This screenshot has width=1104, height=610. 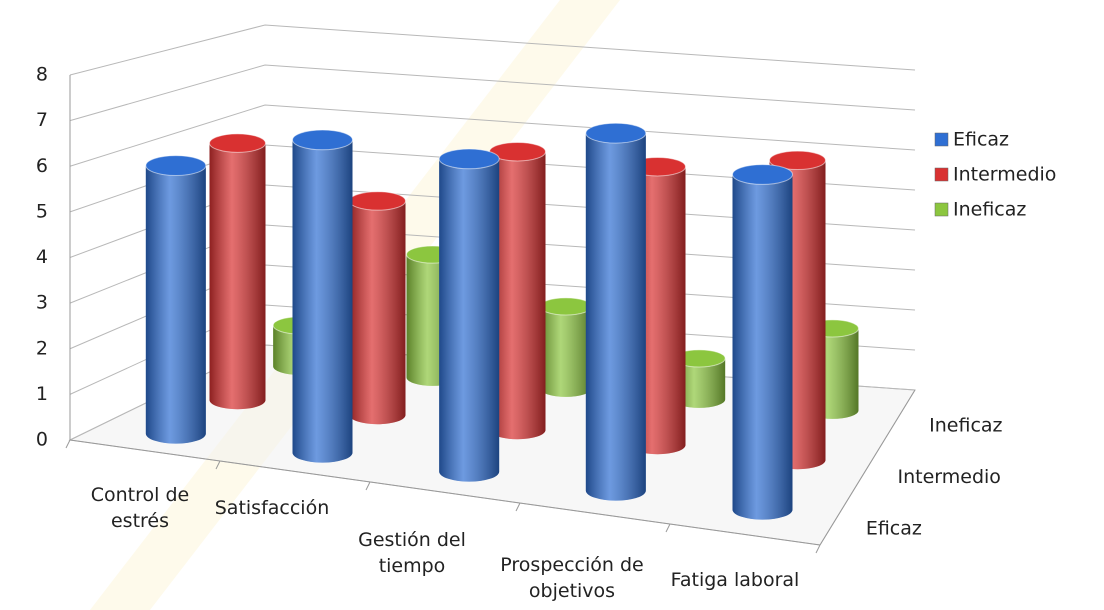 I want to click on y-tick-label: 4, so click(x=42, y=257).